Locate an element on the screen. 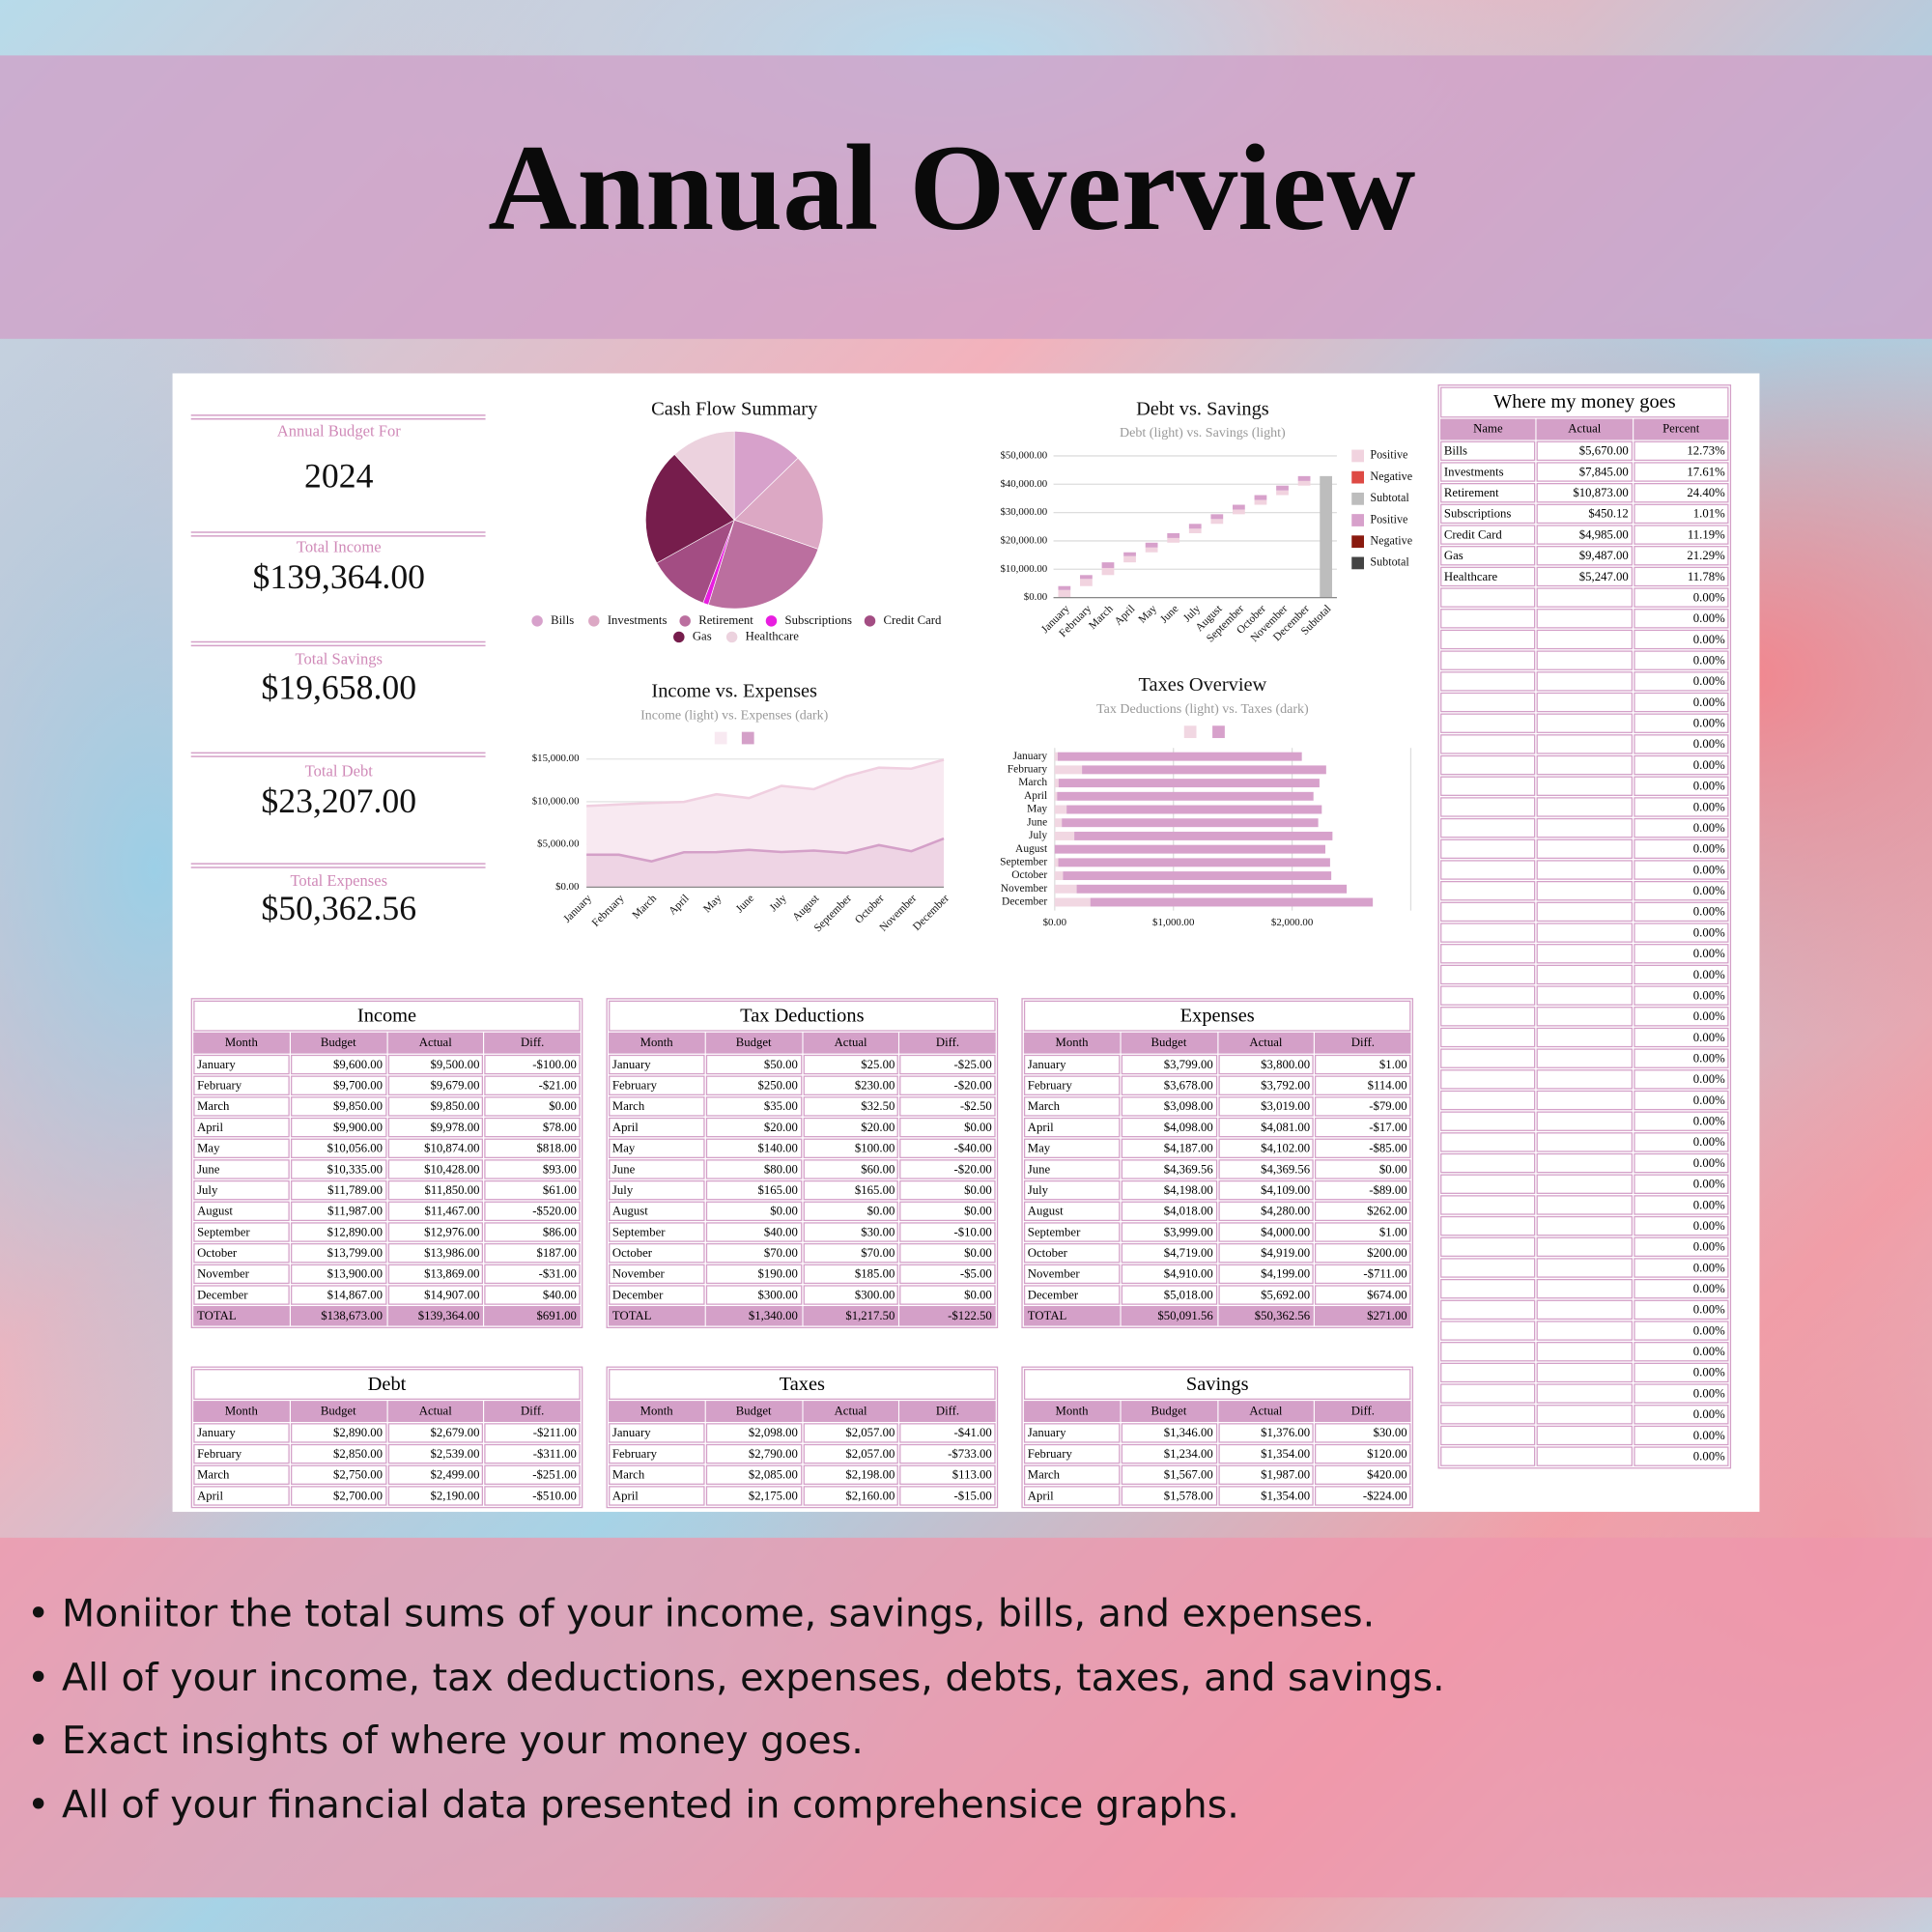  x-tick-label: February is located at coordinates (608, 911).